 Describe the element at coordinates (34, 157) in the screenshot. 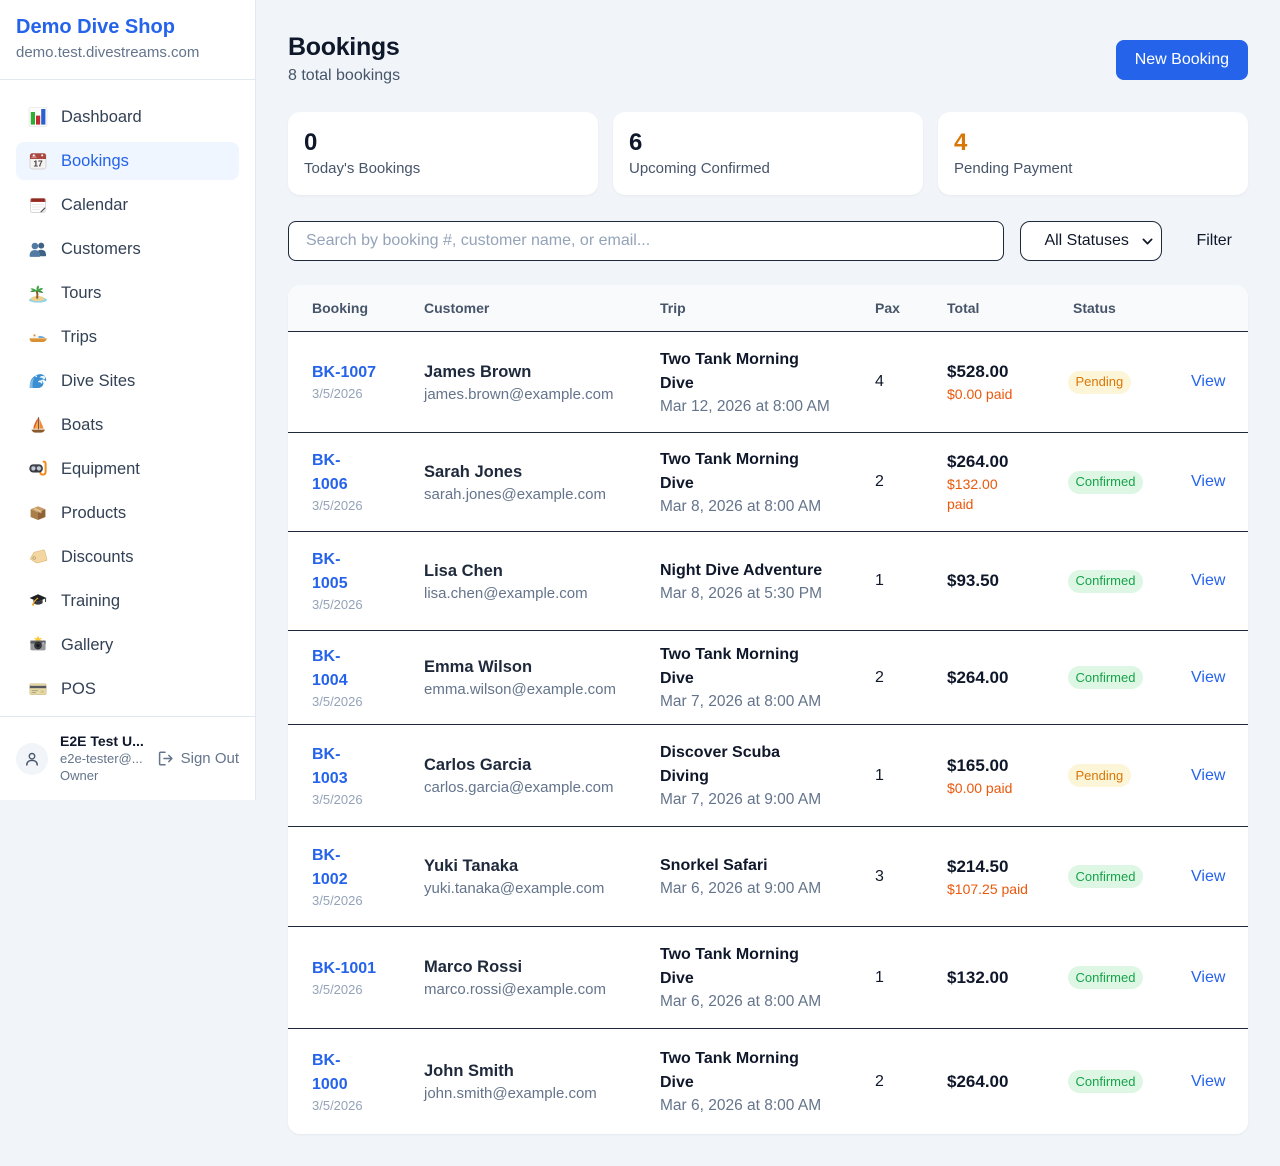

I see `svg-text: JUL` at that location.